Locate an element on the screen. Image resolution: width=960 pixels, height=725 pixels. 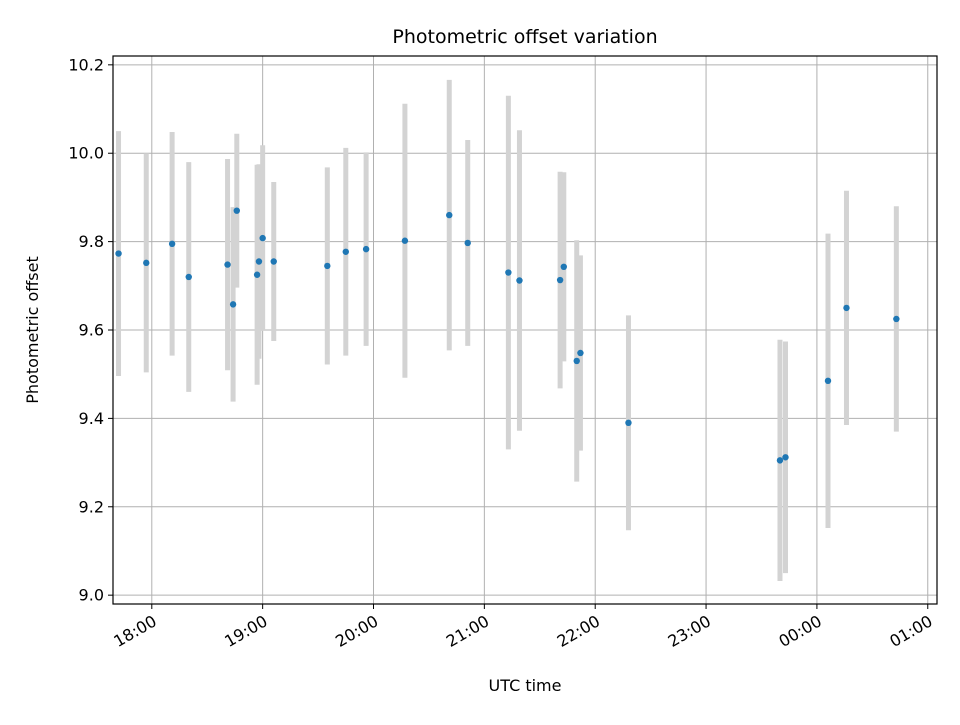
y-tick-label: 9.2 is located at coordinates (91, 506).